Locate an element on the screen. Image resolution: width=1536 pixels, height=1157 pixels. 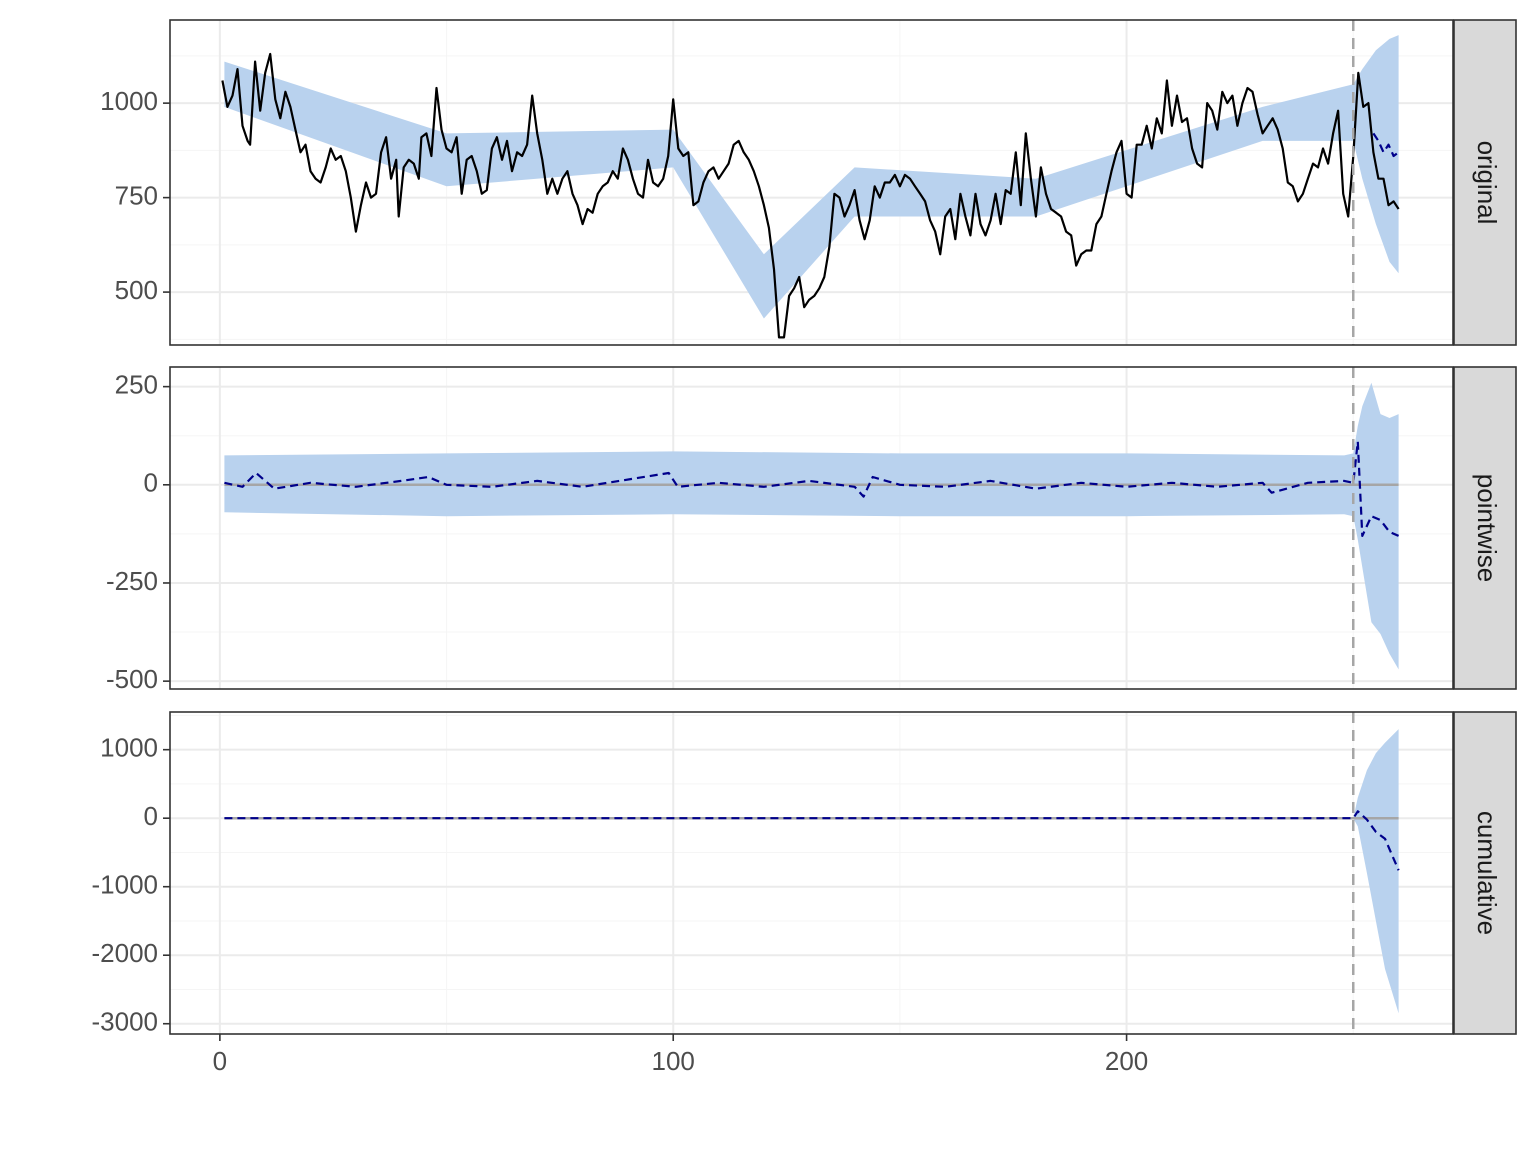
y-tick-label: -2000 is located at coordinates (125, 953).